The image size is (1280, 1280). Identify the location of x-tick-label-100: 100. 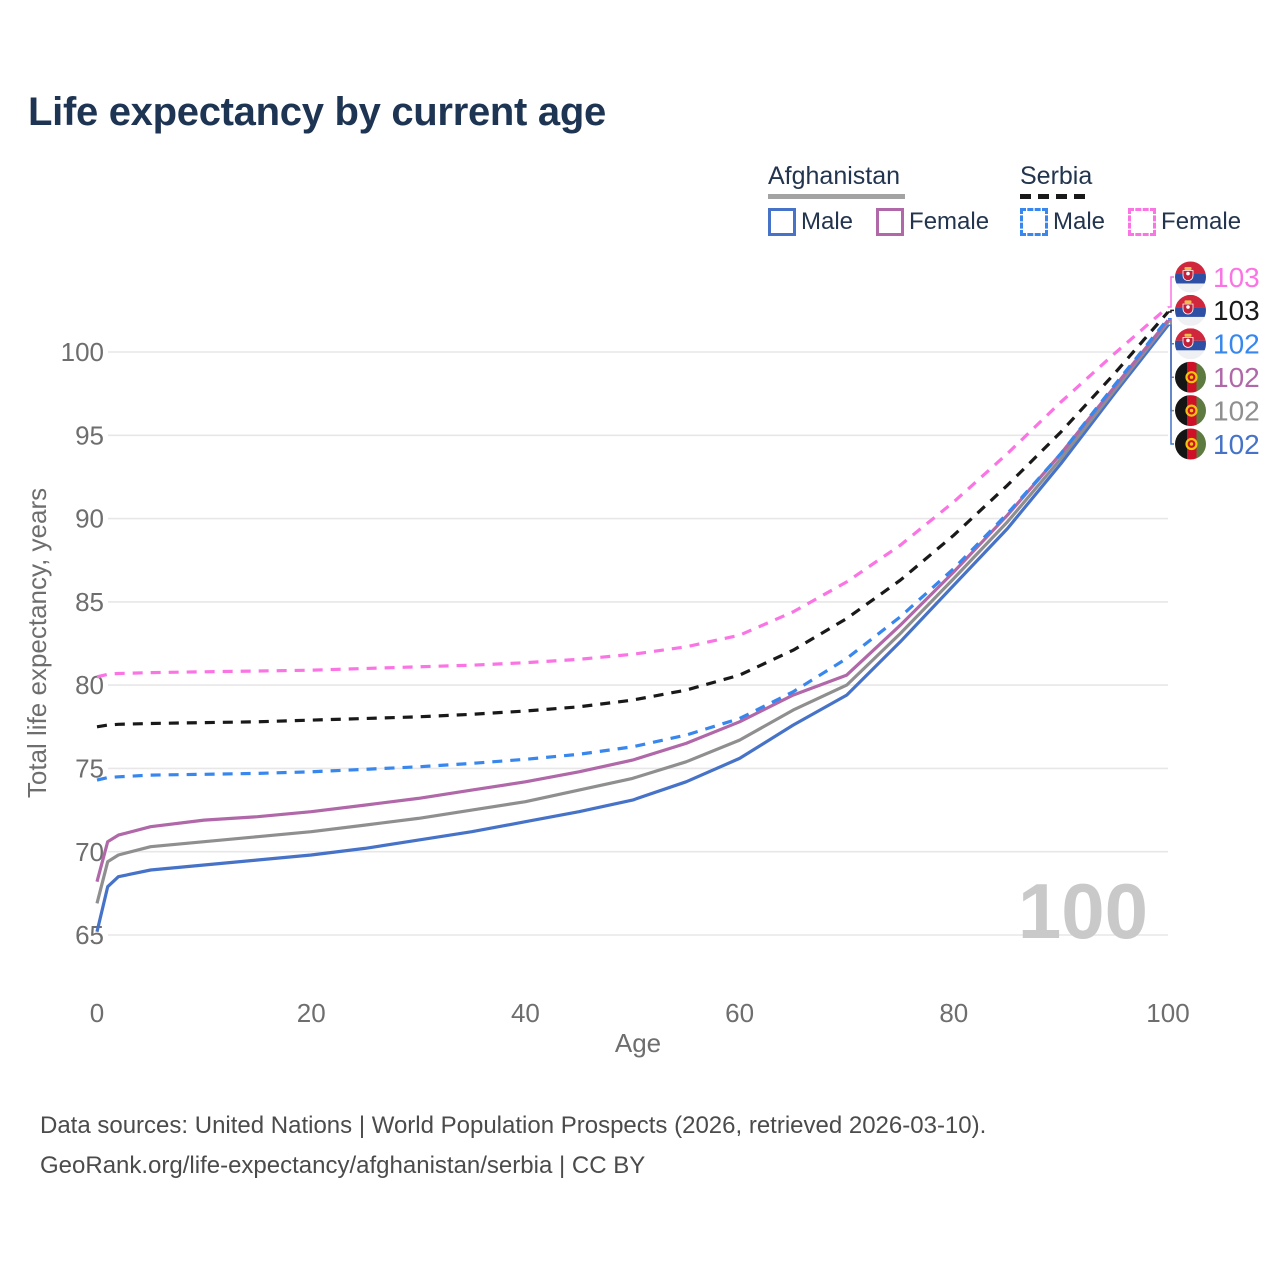
(1167, 1013).